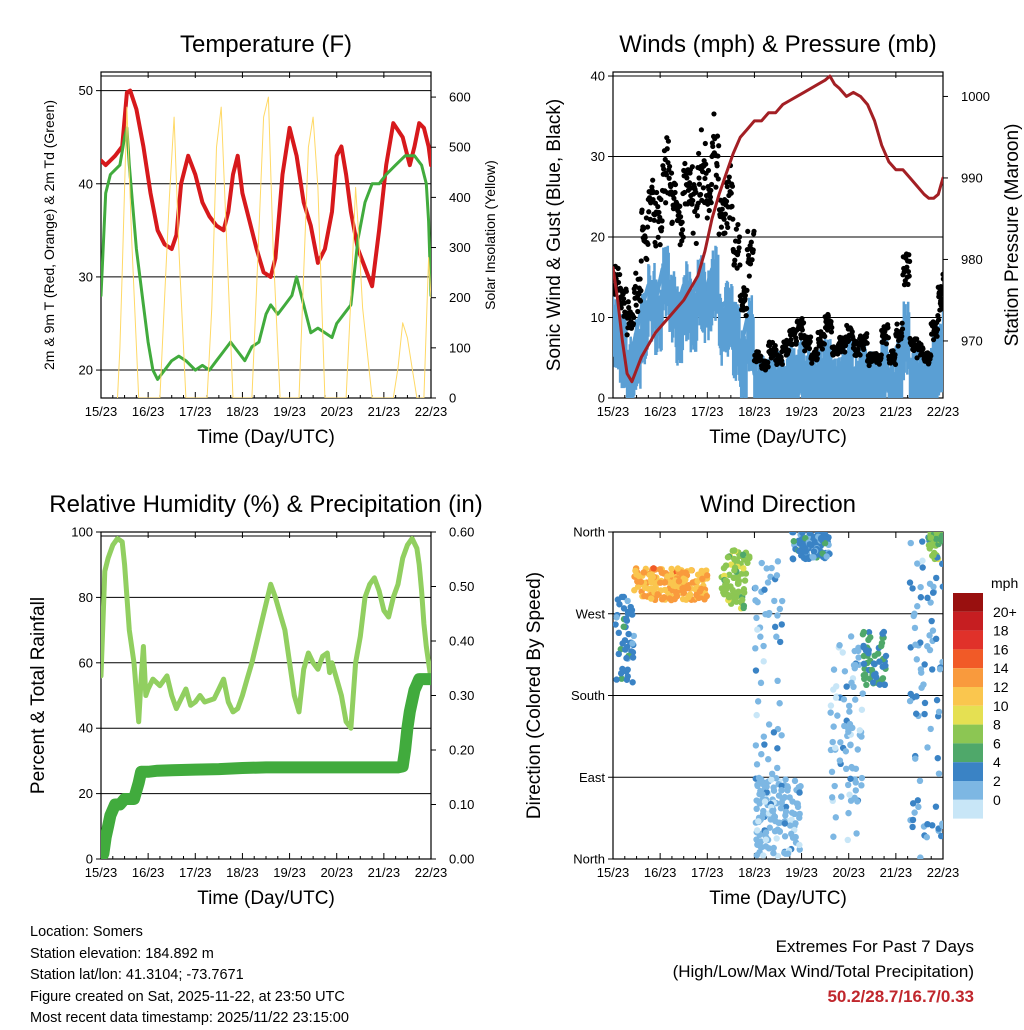 The image size is (1024, 1030). I want to click on x-tick-label: 19/23, so click(801, 872).